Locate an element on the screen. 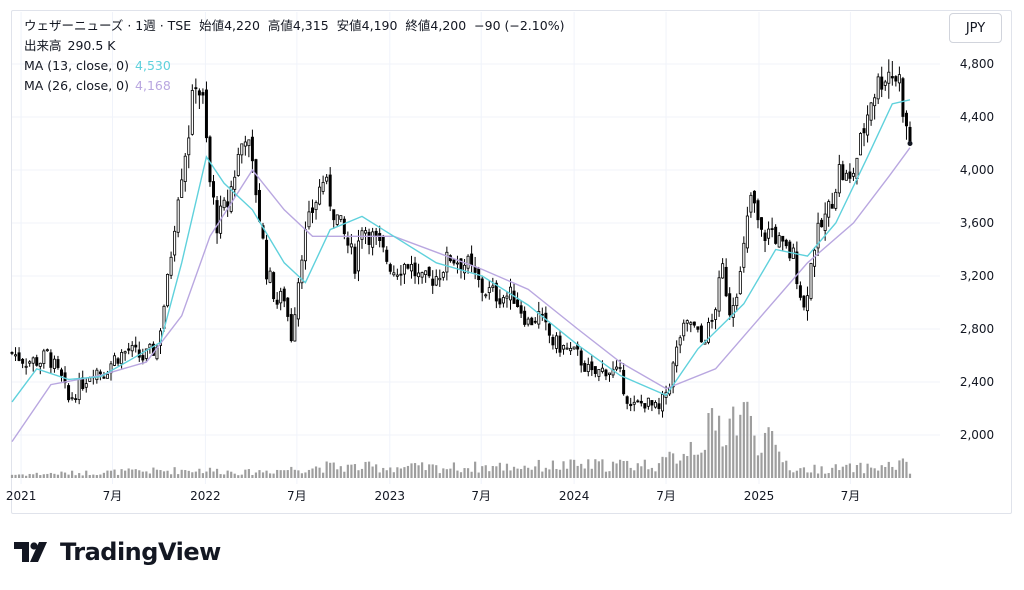 The image size is (1024, 590). ma13-legend-row: MA (13, close, 0) 4,530 is located at coordinates (294, 66).